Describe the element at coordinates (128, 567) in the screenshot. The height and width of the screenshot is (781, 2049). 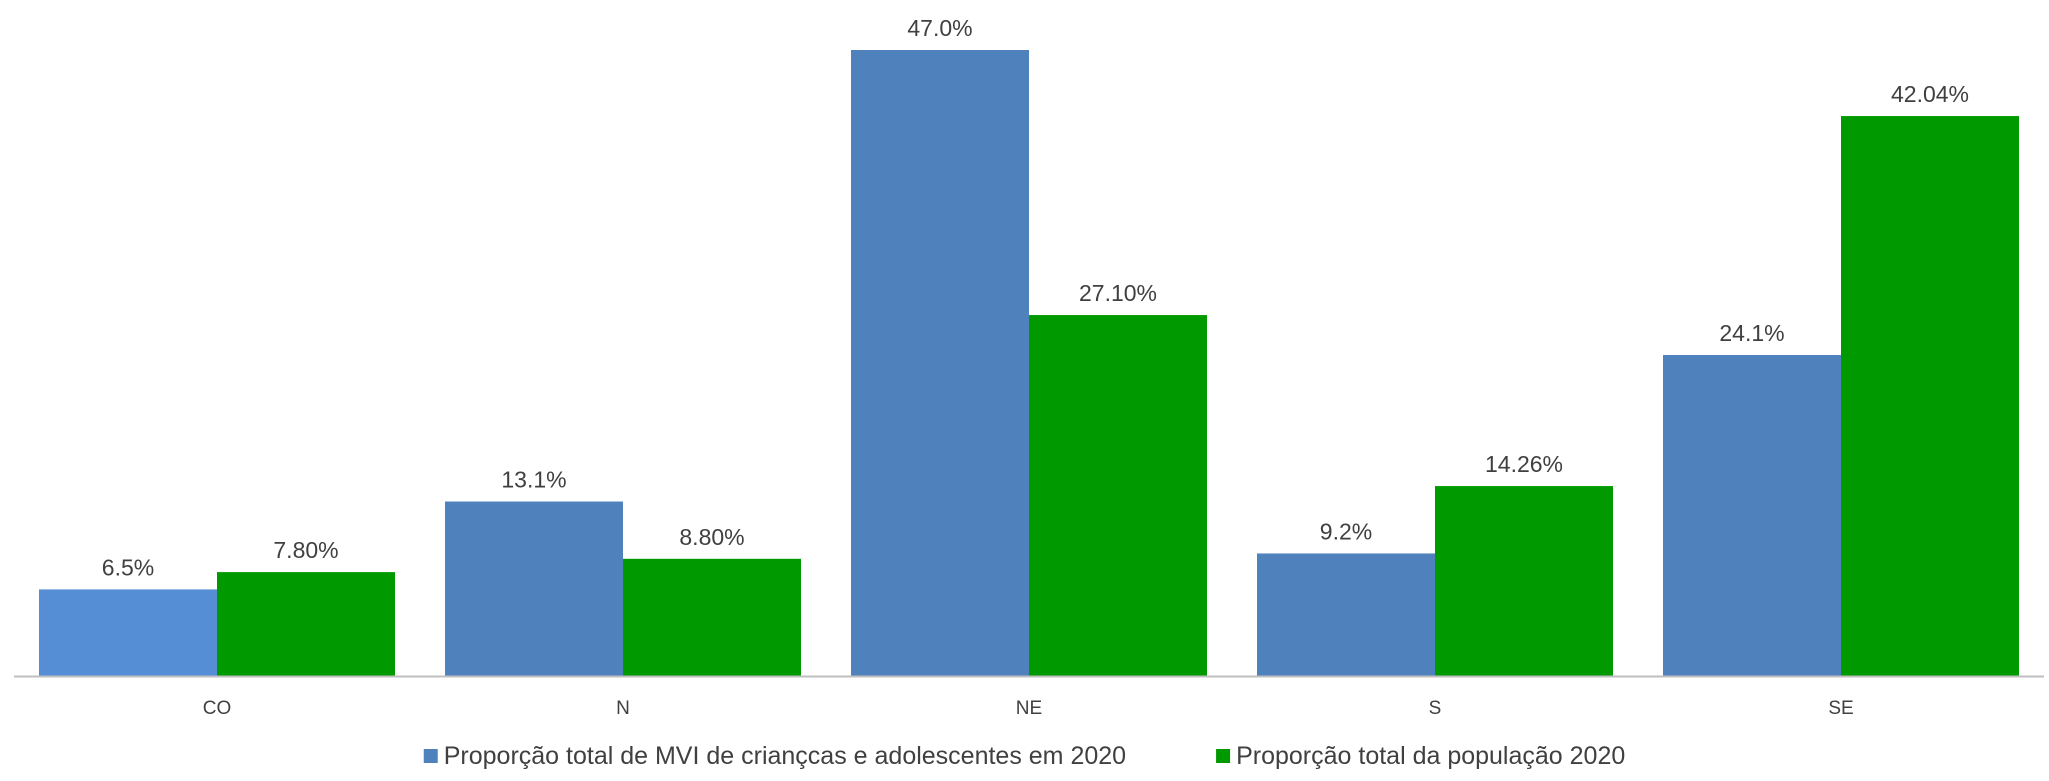
I see `data-label-co-series-1: 6.5%` at that location.